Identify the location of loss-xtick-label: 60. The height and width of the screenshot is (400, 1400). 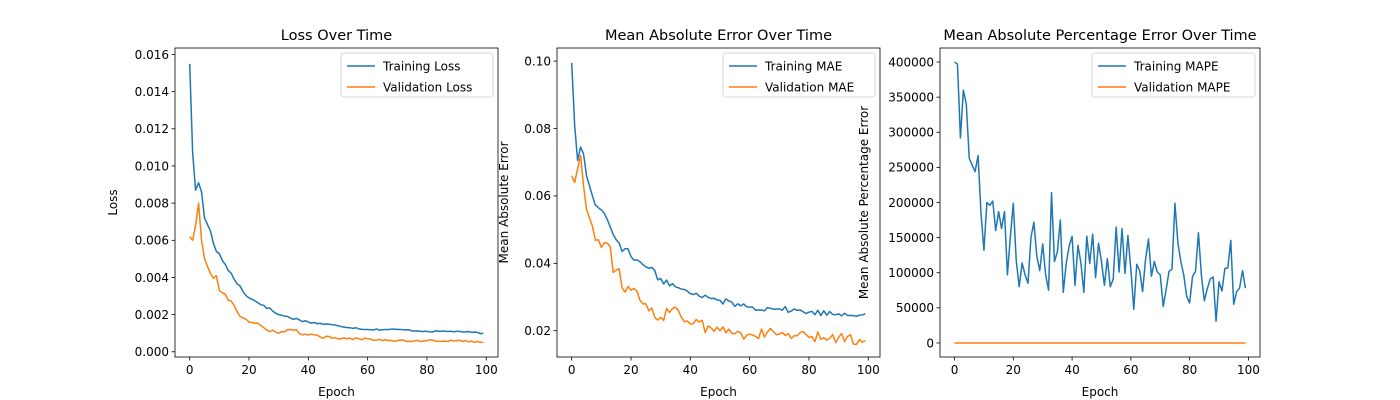
(367, 370).